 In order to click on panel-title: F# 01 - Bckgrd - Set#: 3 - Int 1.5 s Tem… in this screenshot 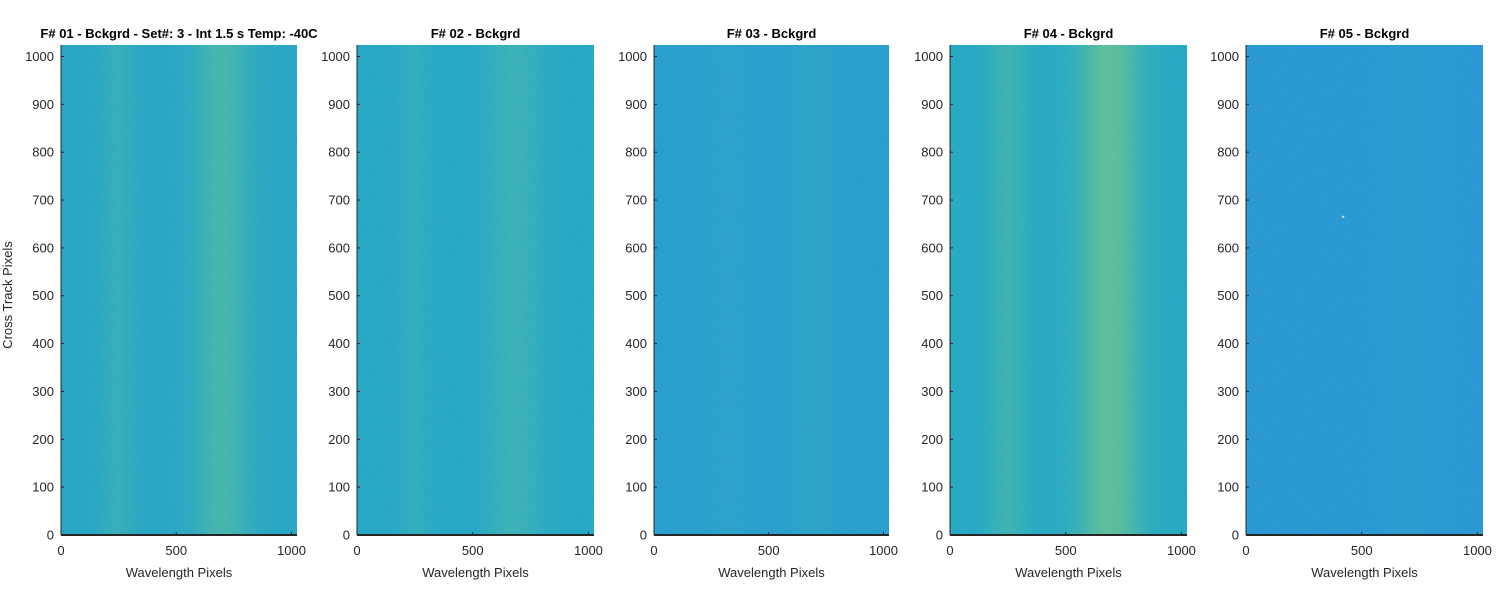, I will do `click(179, 33)`.